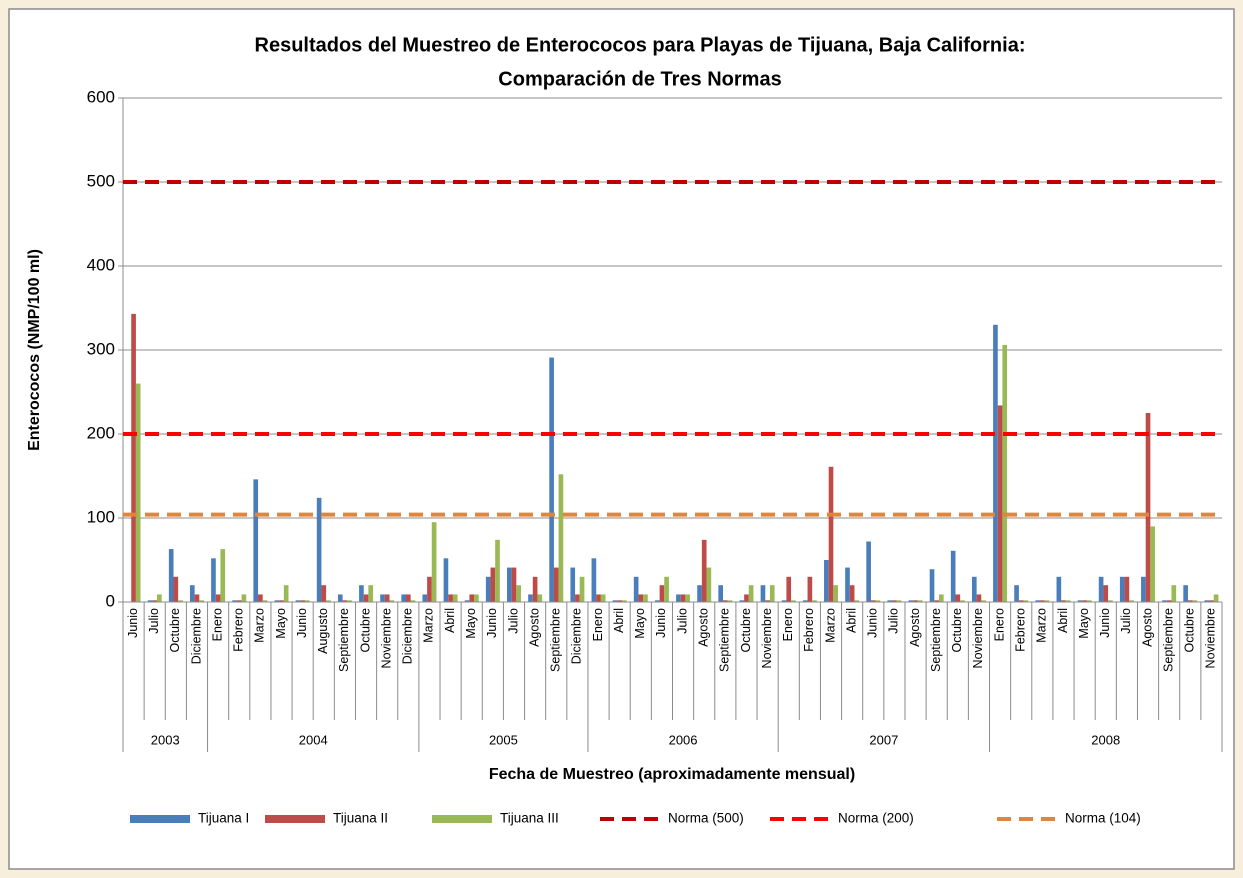 The width and height of the screenshot is (1243, 878). What do you see at coordinates (683, 739) in the screenshot?
I see `x-group-label: 2006` at bounding box center [683, 739].